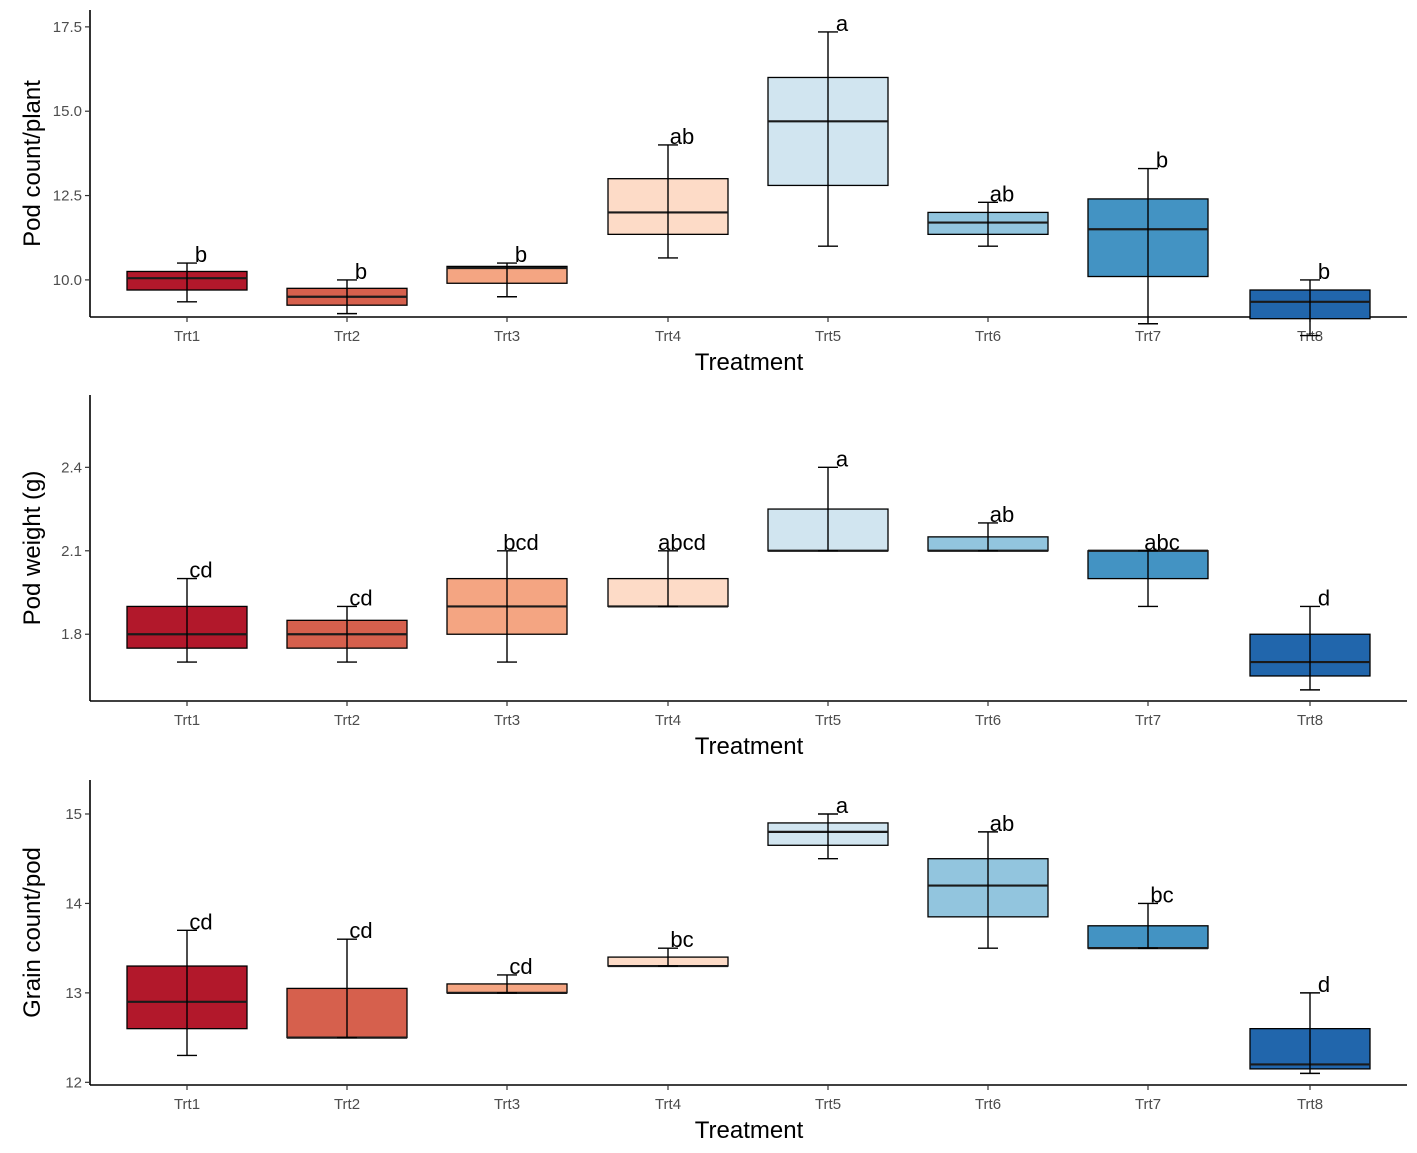 This screenshot has width=1417, height=1153. I want to click on box-Trt4: ab, so click(668, 191).